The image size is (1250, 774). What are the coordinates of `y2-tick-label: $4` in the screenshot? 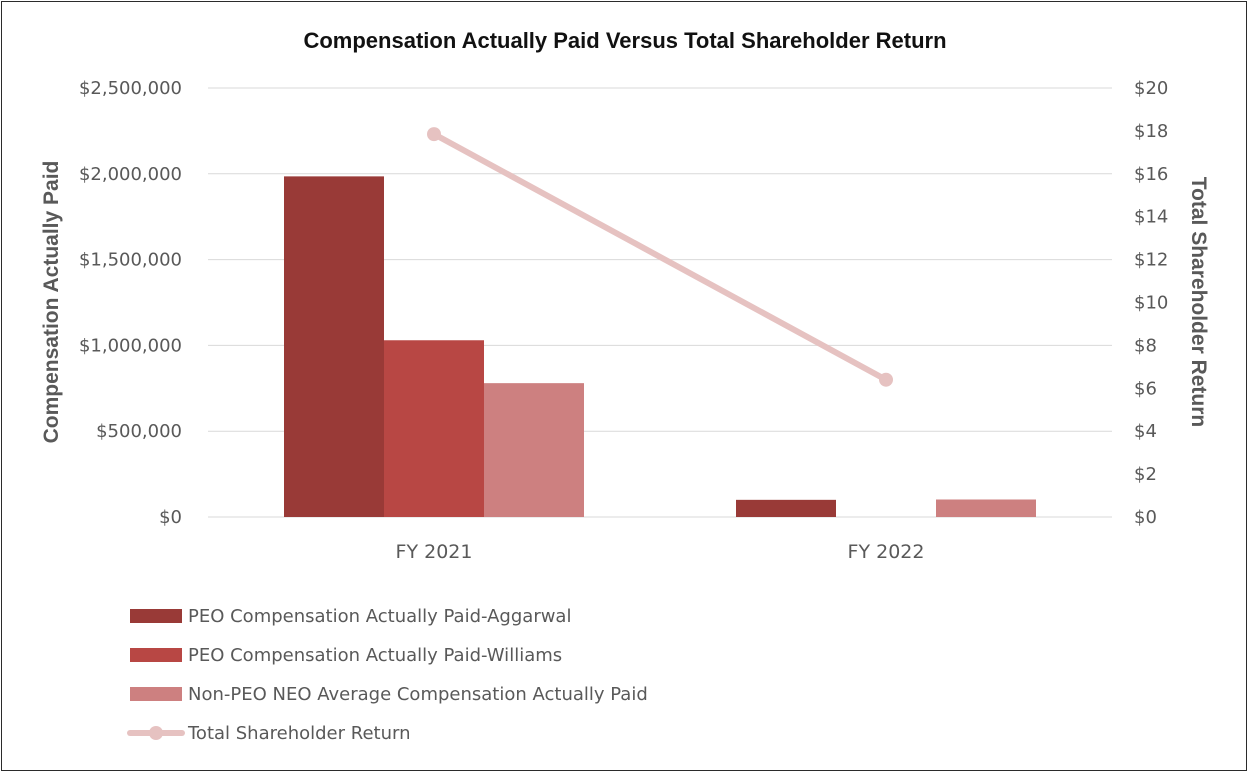 It's located at (1145, 431).